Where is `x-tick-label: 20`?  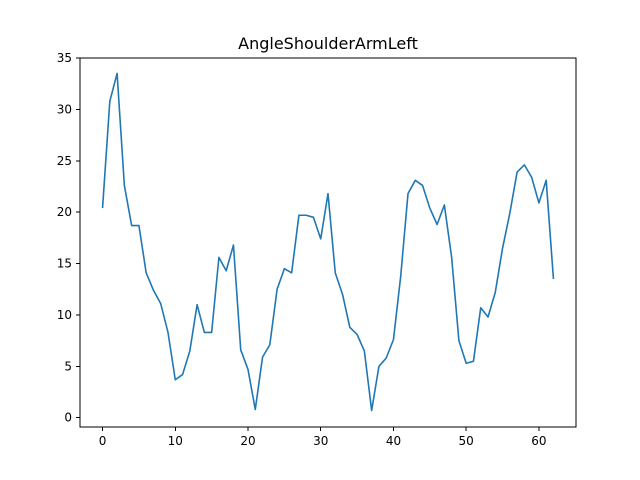 x-tick-label: 20 is located at coordinates (247, 441).